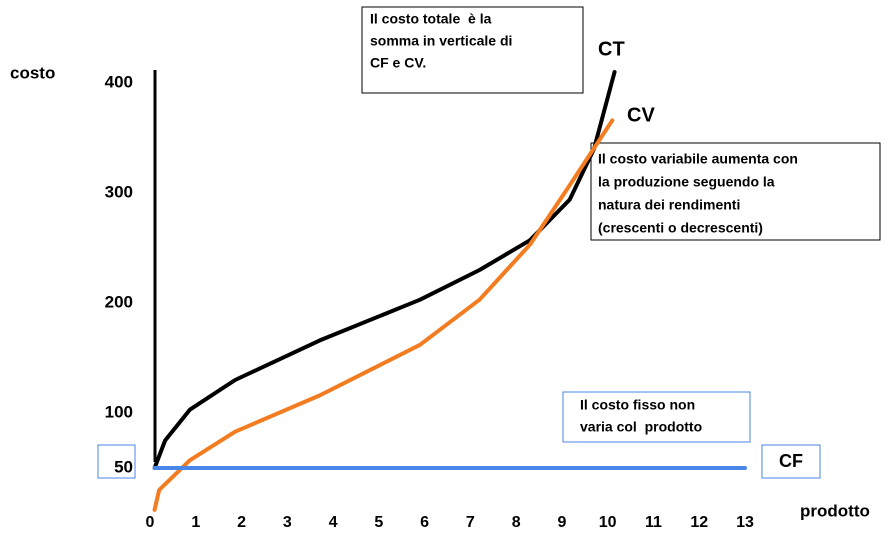 Image resolution: width=891 pixels, height=536 pixels. I want to click on y-axis-label: costo, so click(32, 72).